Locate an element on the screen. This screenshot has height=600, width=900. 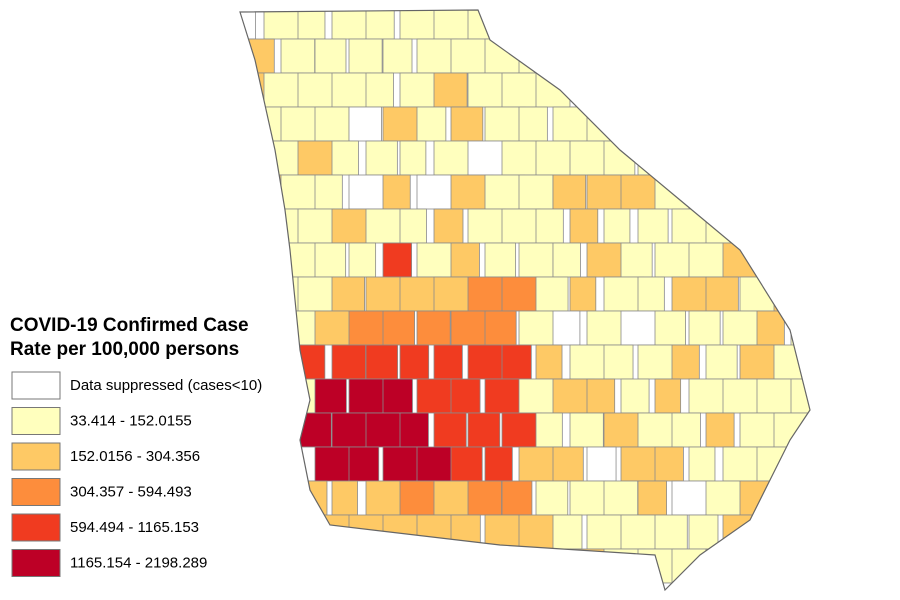
legend-label: 152.0156 - 304.356 is located at coordinates (135, 456).